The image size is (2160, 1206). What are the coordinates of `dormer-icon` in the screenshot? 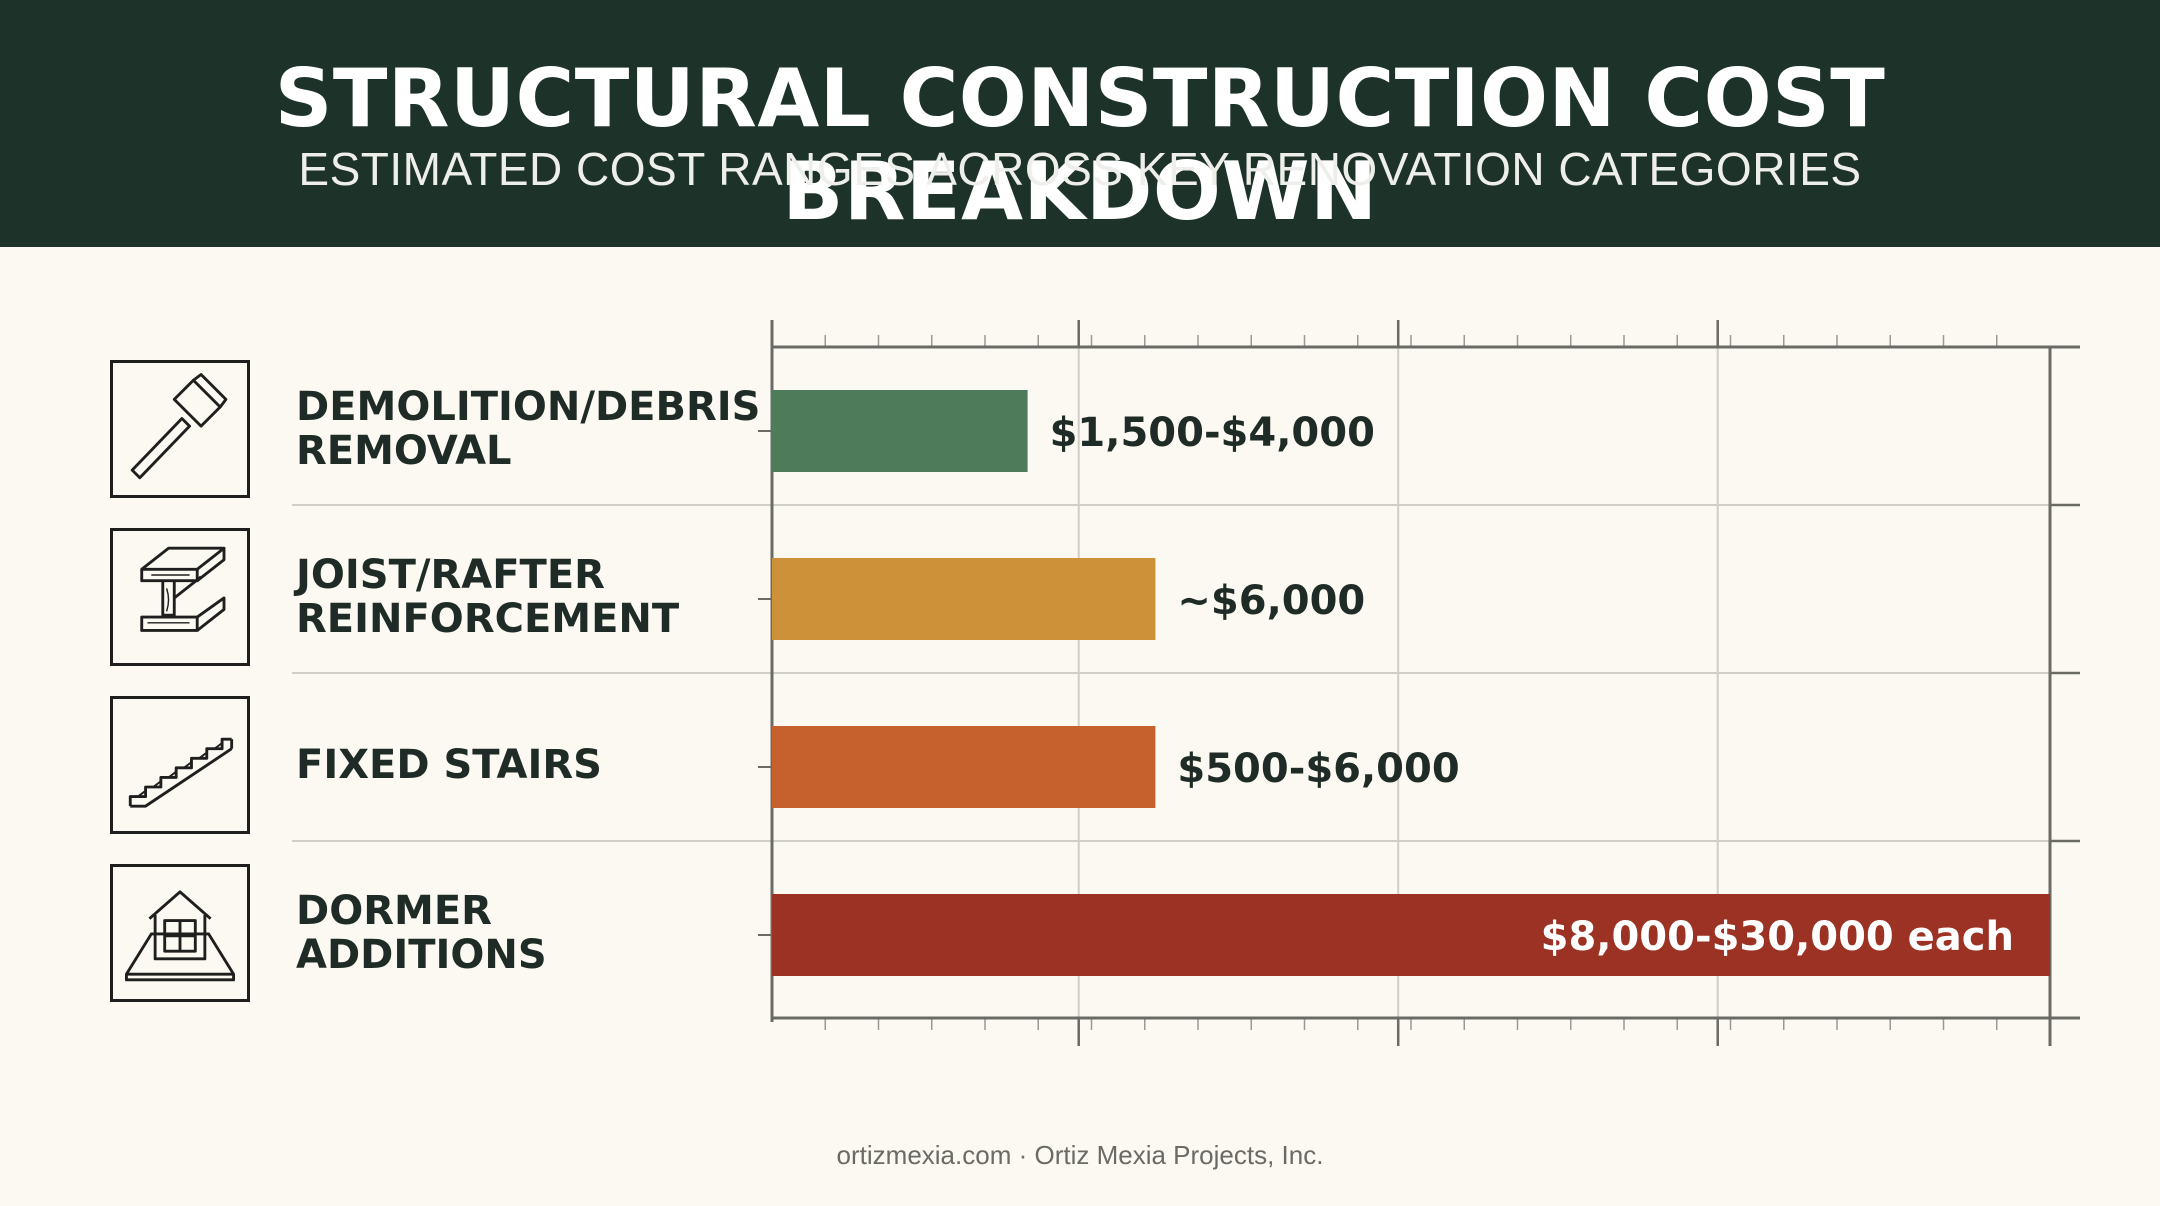 It's located at (180, 933).